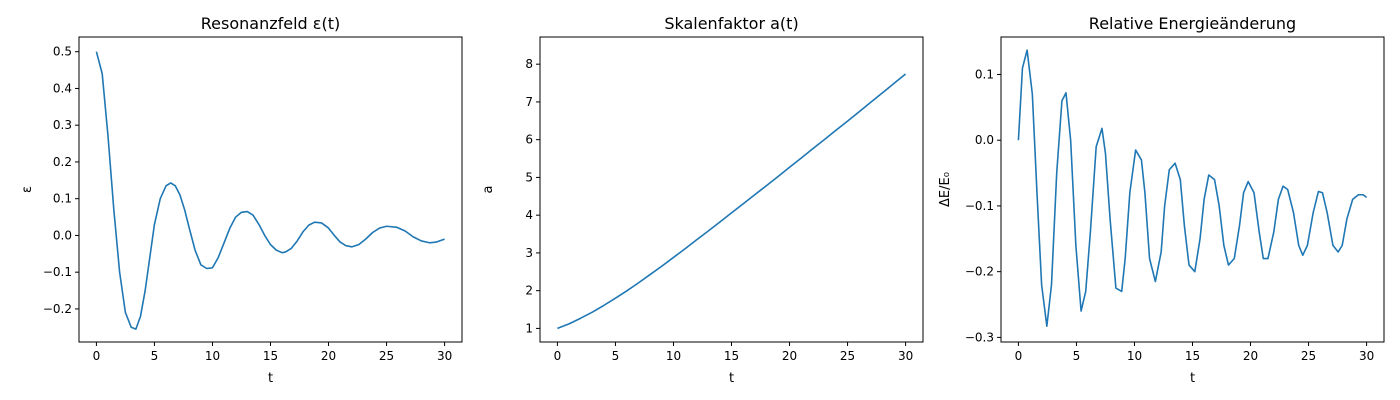 The height and width of the screenshot is (400, 1400). I want to click on y-tick-label: 0.3, so click(62, 125).